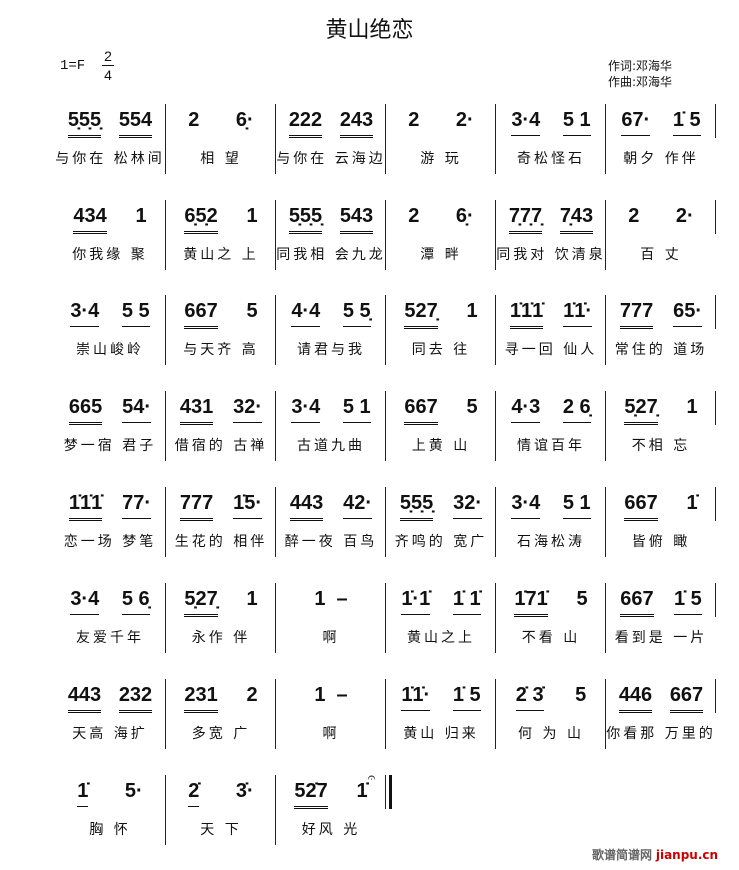  Describe the element at coordinates (110, 314) in the screenshot. I see `measure-notes: 3·4 5 5` at that location.